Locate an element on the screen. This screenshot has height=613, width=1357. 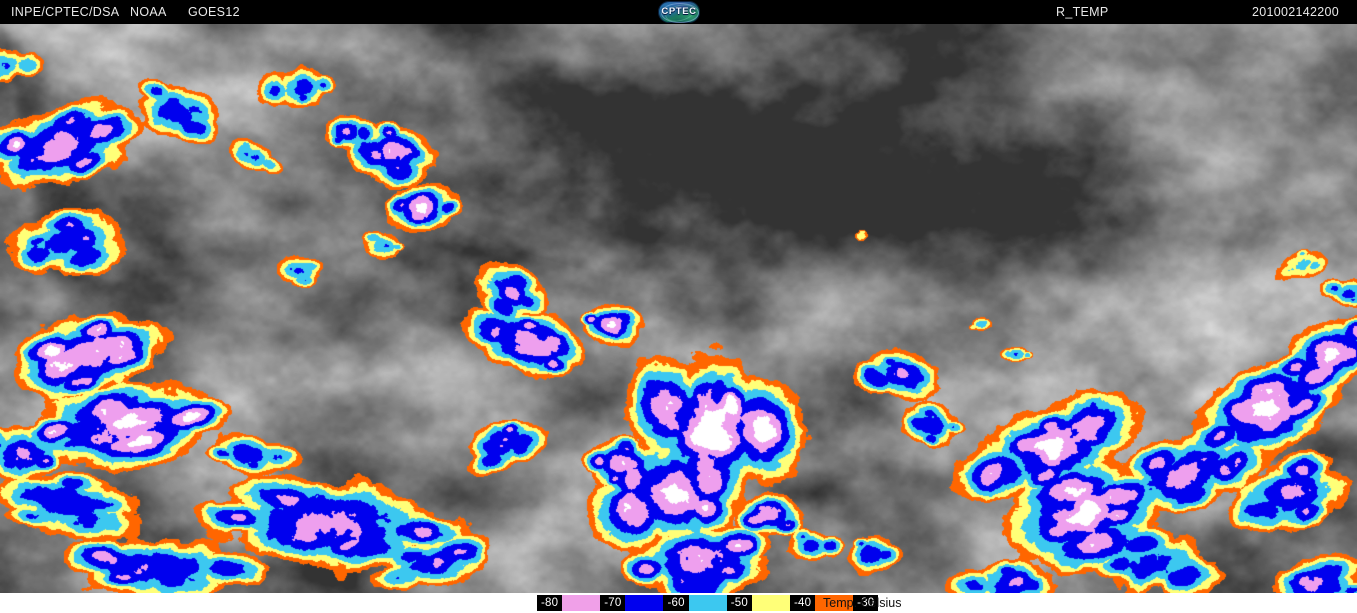
header-source-label: NOAA is located at coordinates (148, 12).